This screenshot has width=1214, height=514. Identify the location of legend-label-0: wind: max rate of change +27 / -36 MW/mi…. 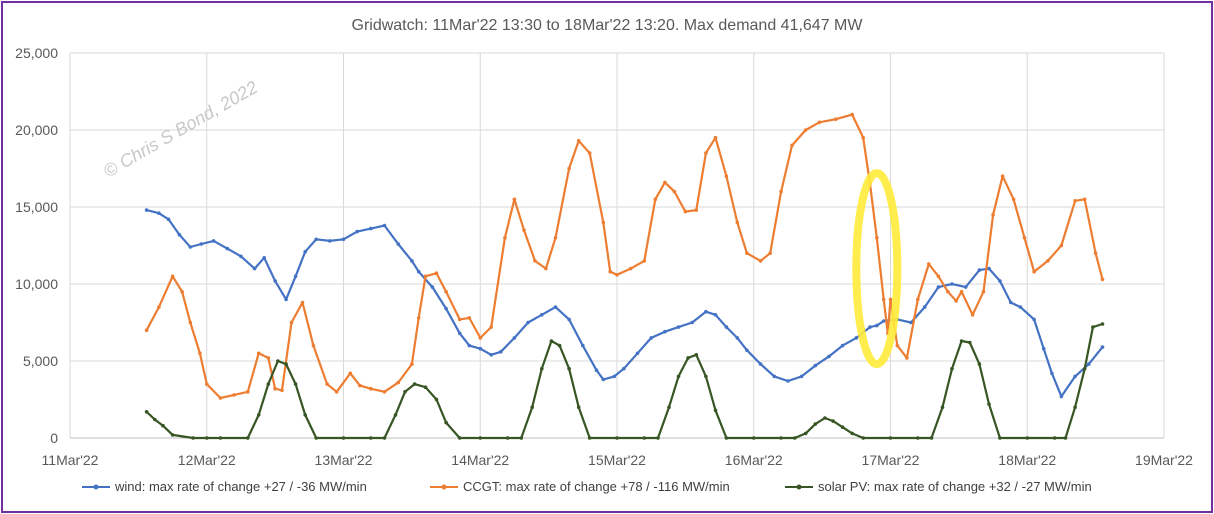
(240, 486).